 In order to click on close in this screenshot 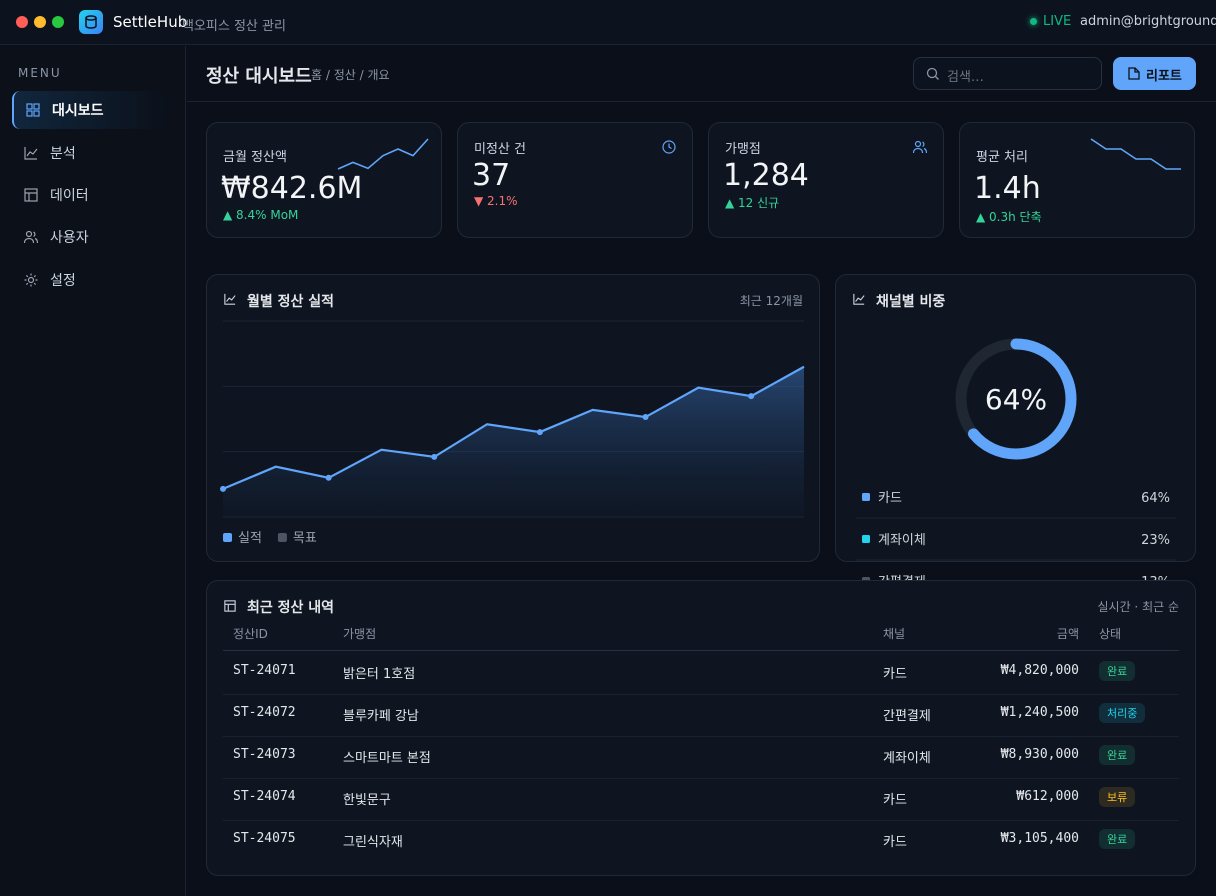, I will do `click(22, 22)`.